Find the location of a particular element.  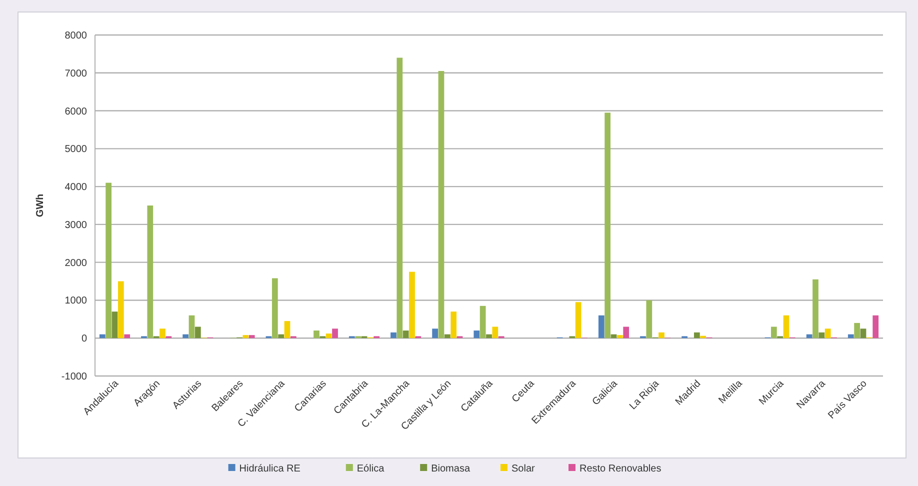

y-tick-label: 1000 is located at coordinates (76, 301).